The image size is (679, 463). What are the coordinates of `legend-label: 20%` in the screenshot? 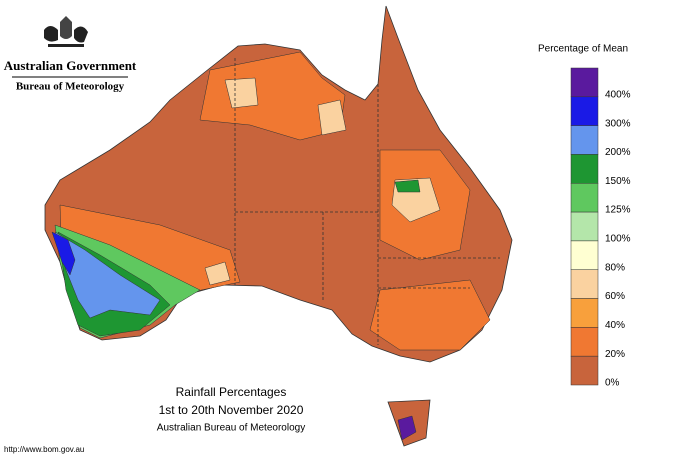 It's located at (615, 354).